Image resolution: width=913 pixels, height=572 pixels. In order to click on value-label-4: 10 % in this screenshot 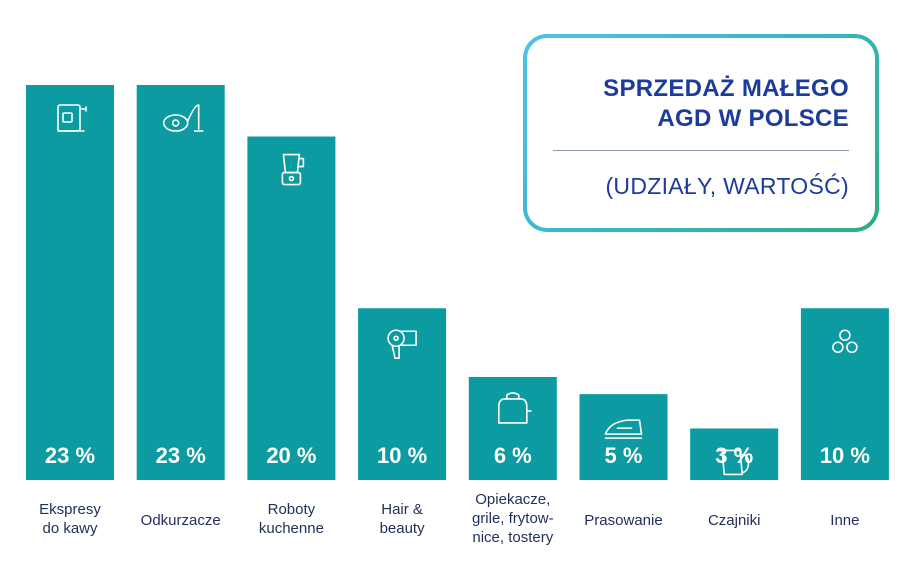, I will do `click(402, 455)`.